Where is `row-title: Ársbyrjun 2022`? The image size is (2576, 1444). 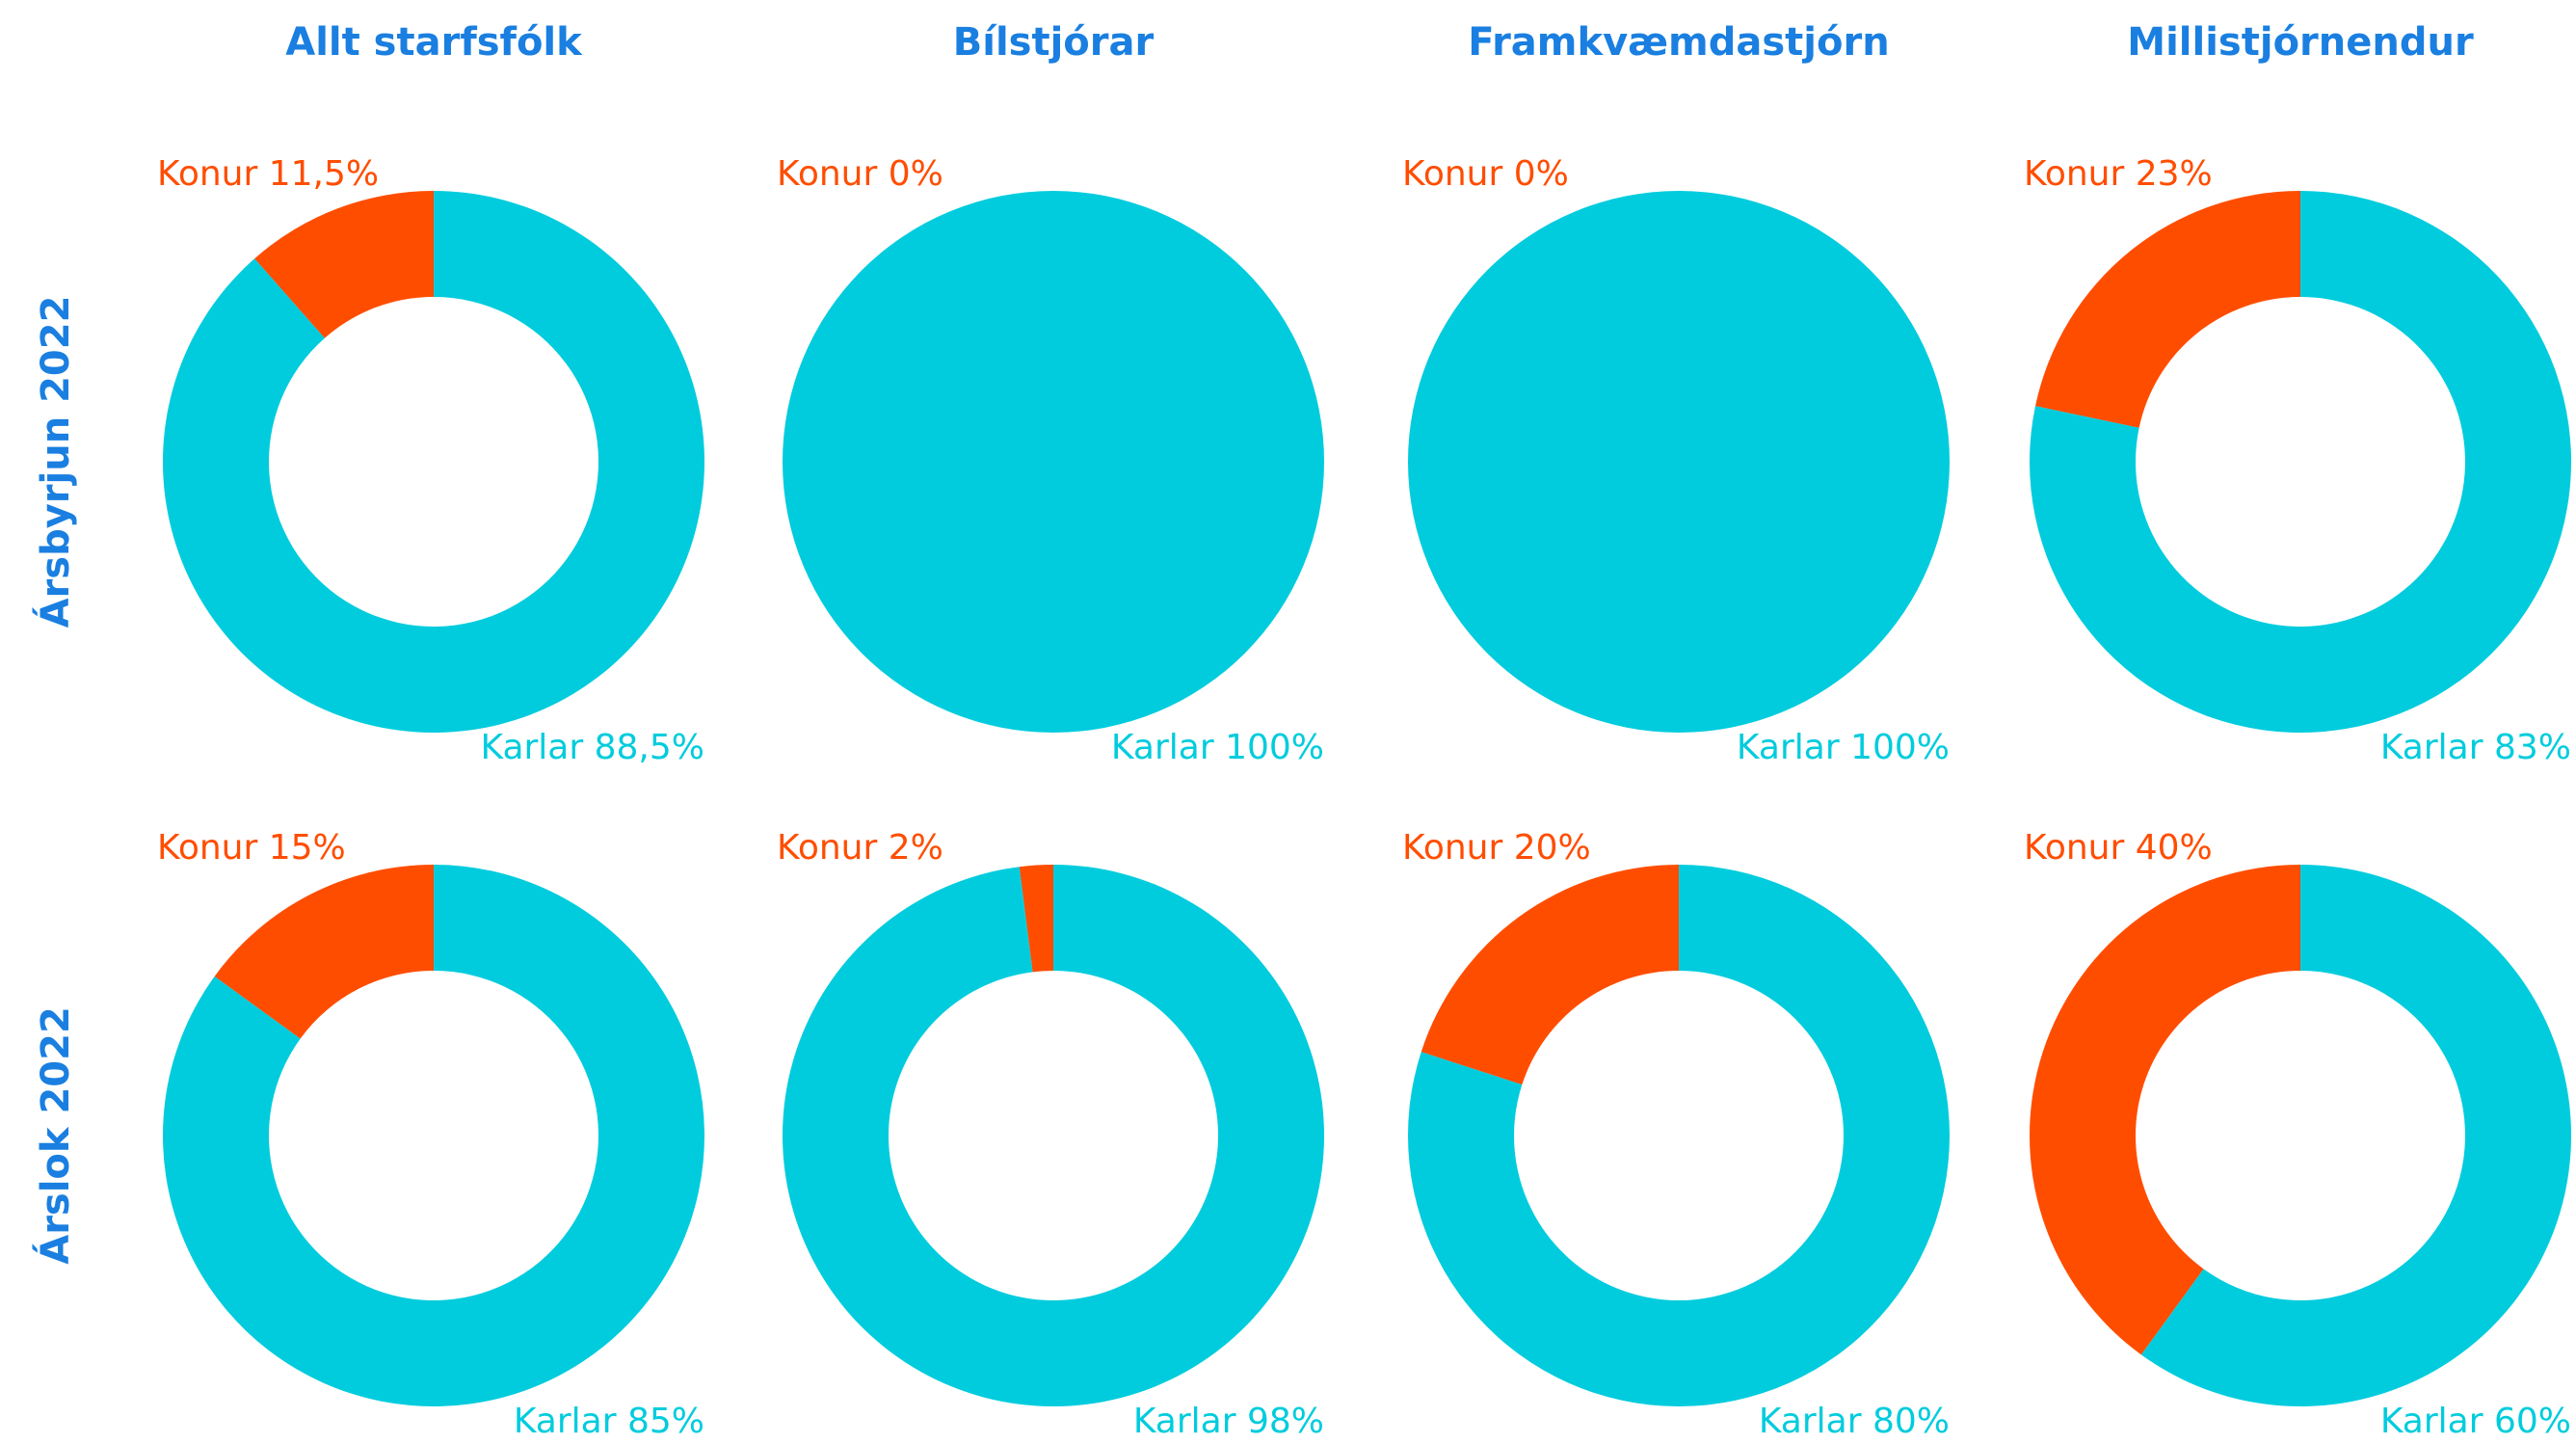
row-title: Ársbyrjun 2022 is located at coordinates (55, 462).